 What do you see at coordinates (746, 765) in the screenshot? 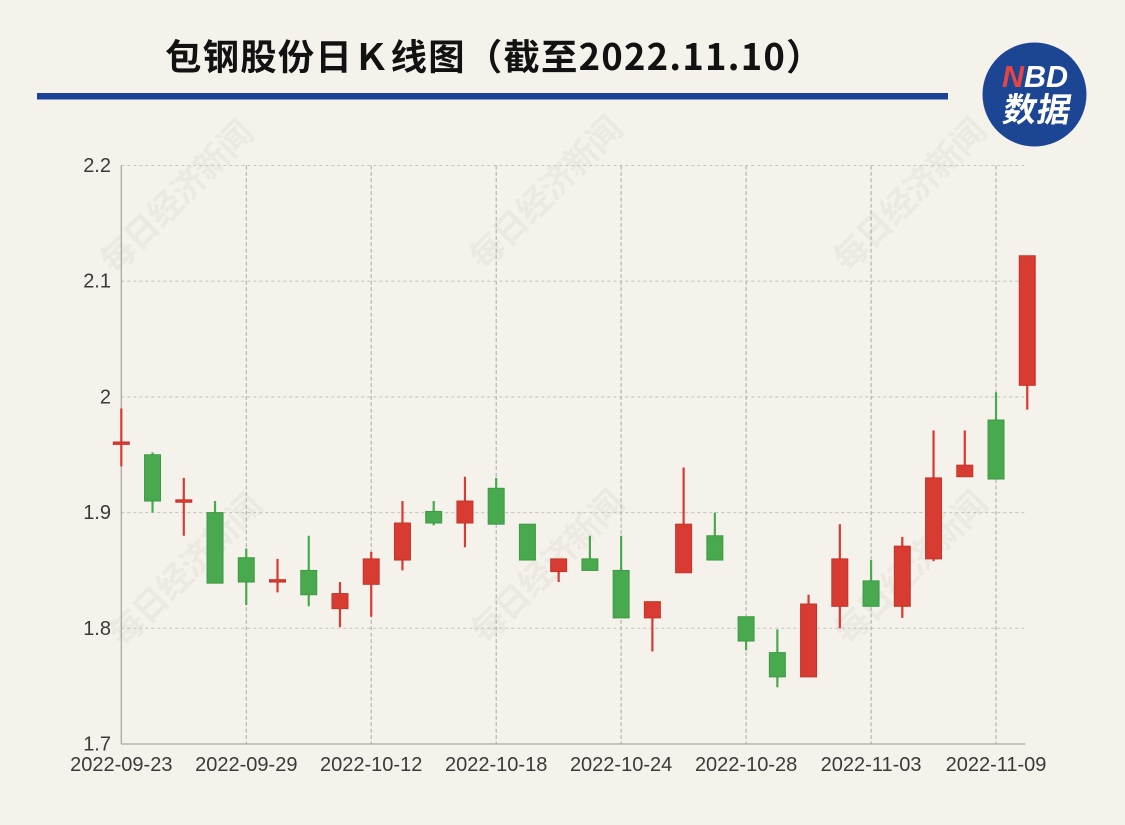
I see `svg-text: 2022-10-28` at bounding box center [746, 765].